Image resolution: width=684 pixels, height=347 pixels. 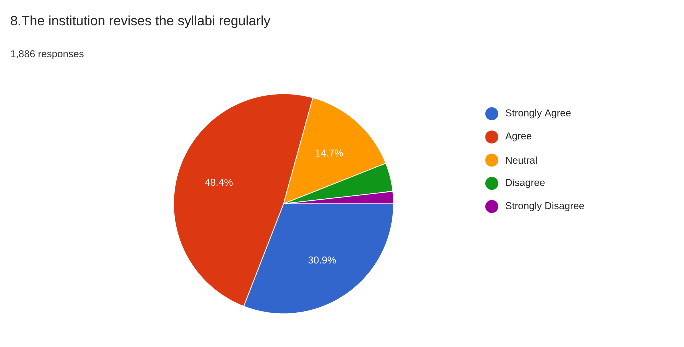 What do you see at coordinates (141, 22) in the screenshot?
I see `chart-title: 8.The institution revises the syllabi regularly` at bounding box center [141, 22].